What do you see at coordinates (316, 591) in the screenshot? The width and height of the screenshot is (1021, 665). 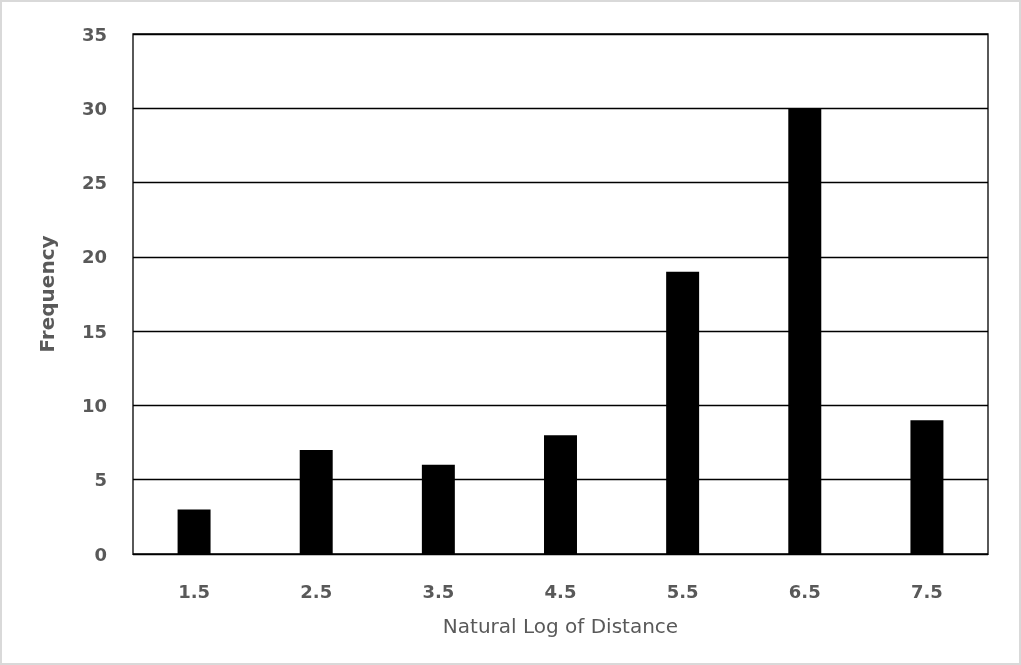 I see `x-tick-label: 2.5` at bounding box center [316, 591].